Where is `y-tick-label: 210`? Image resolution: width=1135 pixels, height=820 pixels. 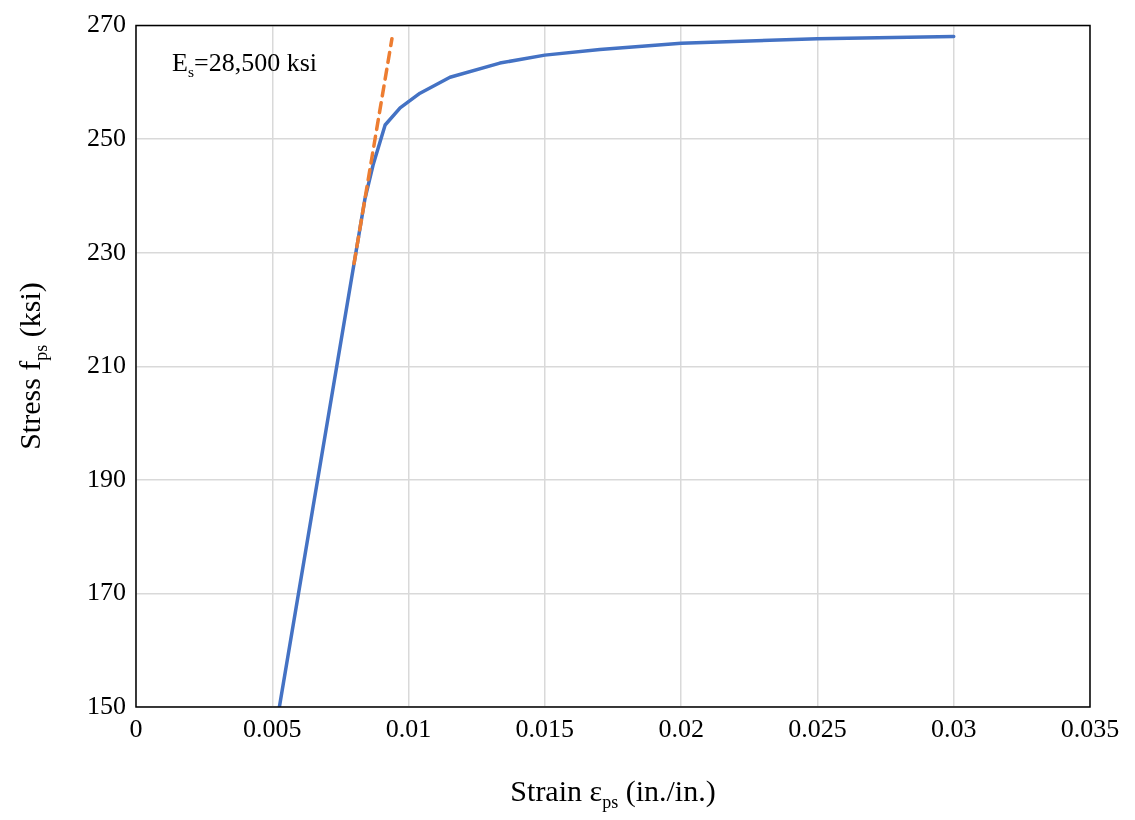
y-tick-label: 210 is located at coordinates (106, 365).